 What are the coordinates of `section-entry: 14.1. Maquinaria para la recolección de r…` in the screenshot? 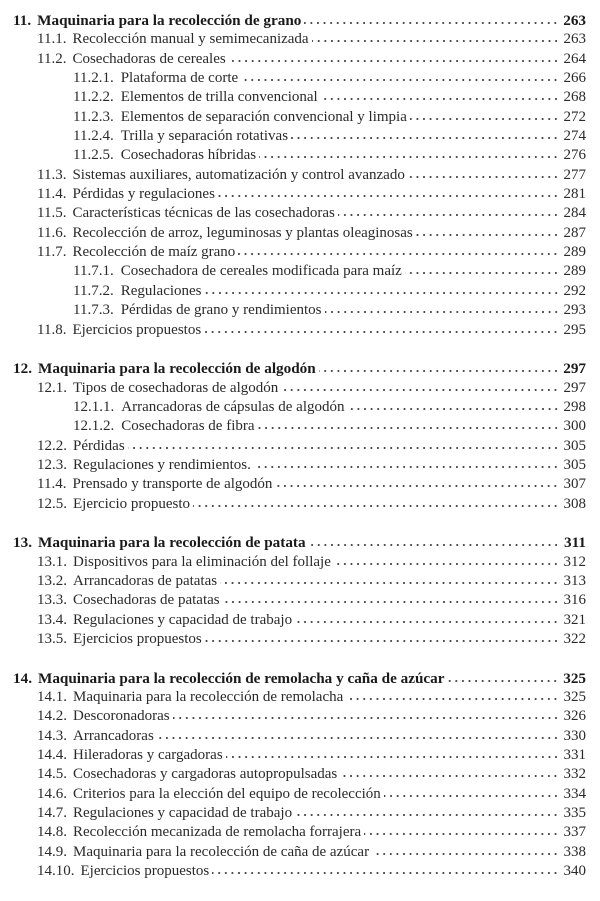 It's located at (299, 697).